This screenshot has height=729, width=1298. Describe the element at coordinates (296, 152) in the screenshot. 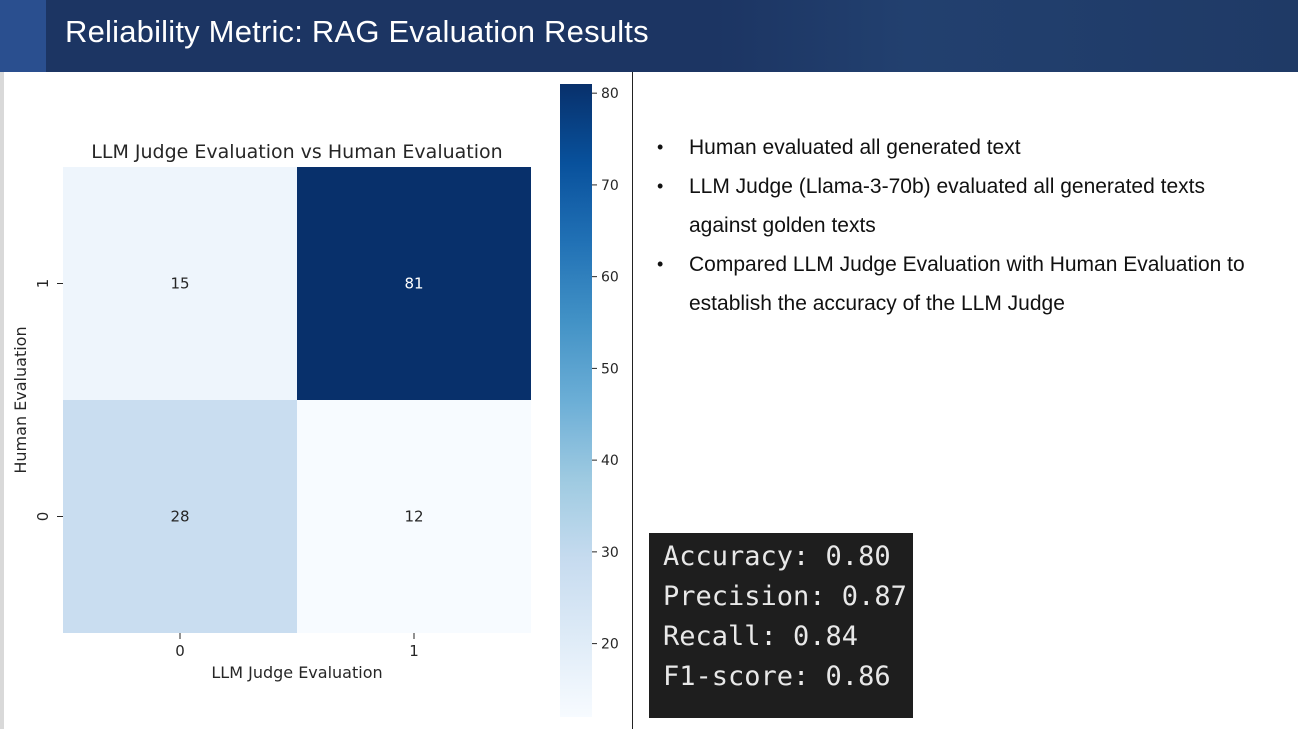

I see `chart-title: LLM Judge Evaluation vs Human Evaluation` at that location.